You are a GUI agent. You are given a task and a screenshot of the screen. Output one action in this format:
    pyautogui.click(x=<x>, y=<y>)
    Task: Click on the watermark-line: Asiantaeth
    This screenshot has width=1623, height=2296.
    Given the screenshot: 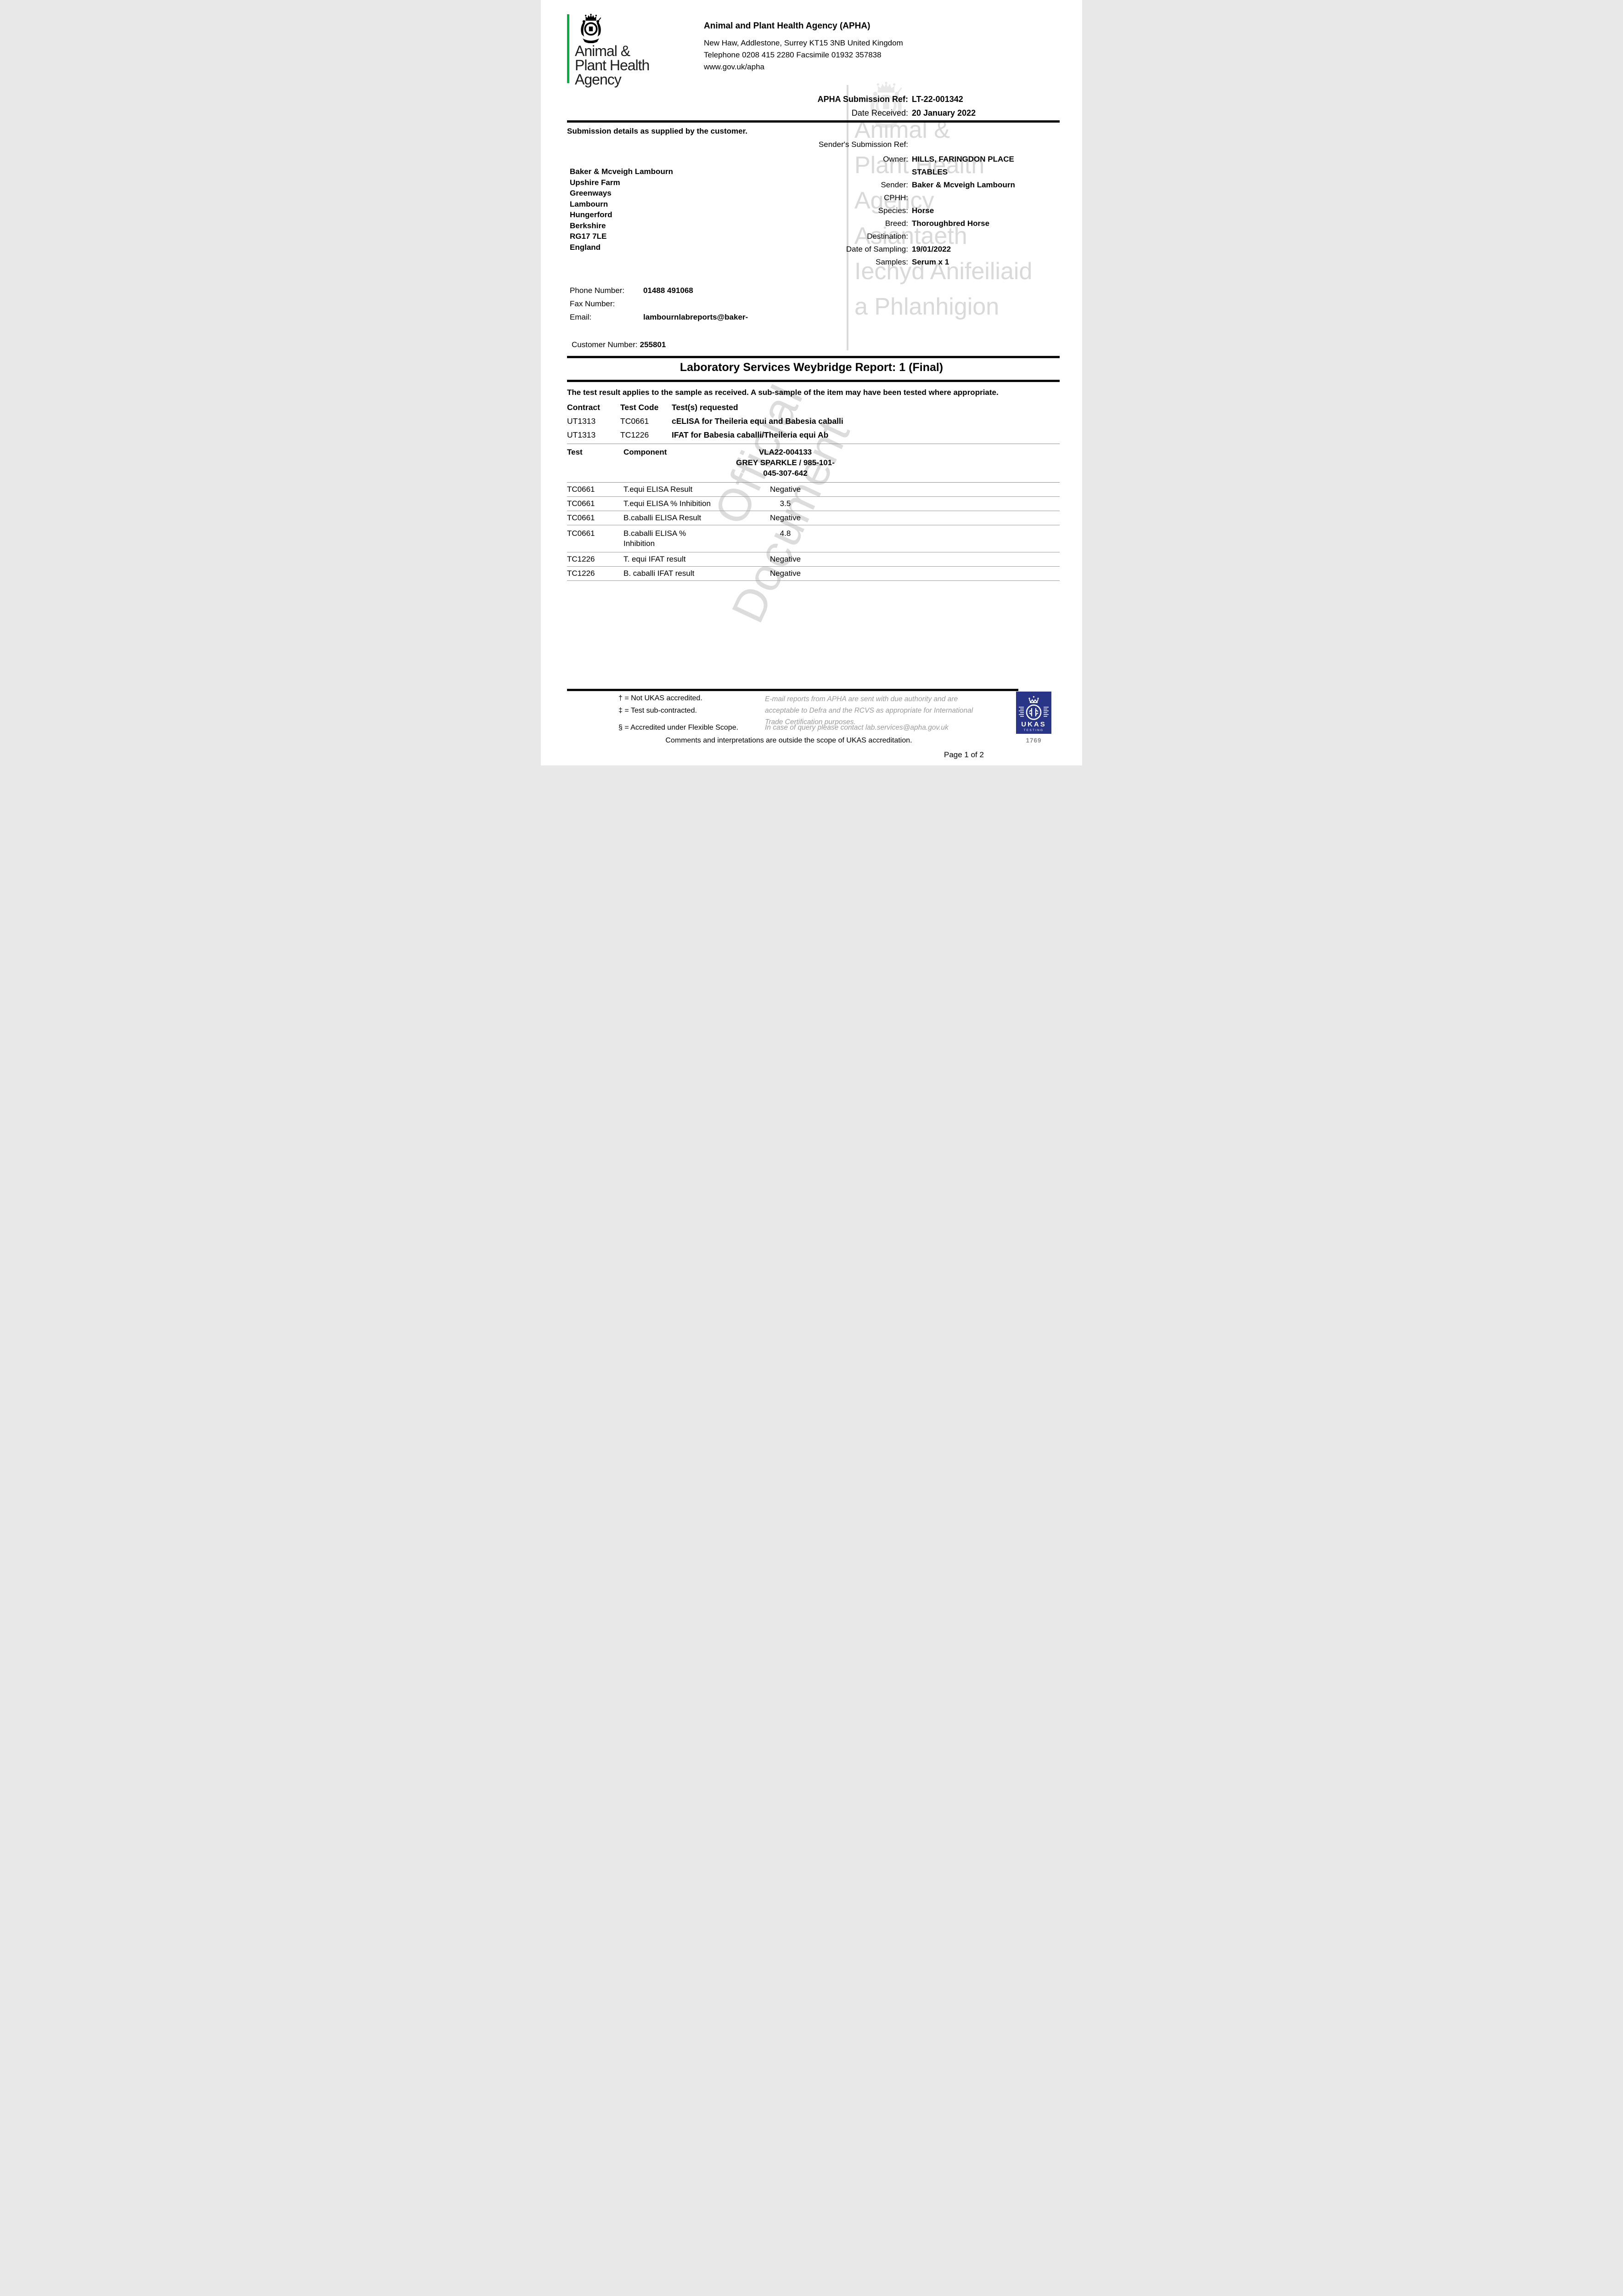 What is the action you would take?
    pyautogui.click(x=910, y=236)
    